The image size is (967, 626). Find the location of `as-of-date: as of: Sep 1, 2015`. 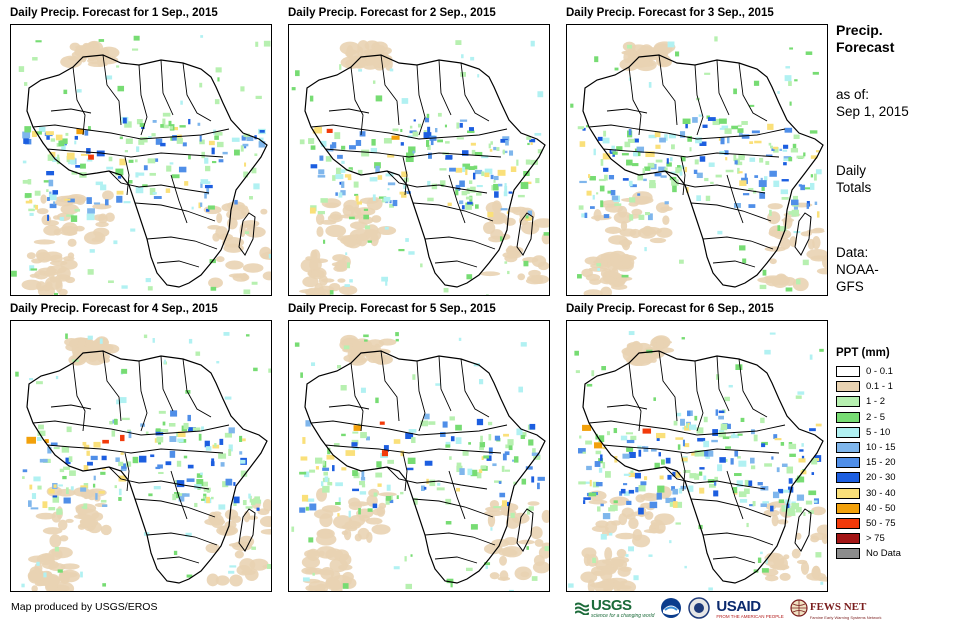

as-of-date: as of: Sep 1, 2015 is located at coordinates (898, 103).